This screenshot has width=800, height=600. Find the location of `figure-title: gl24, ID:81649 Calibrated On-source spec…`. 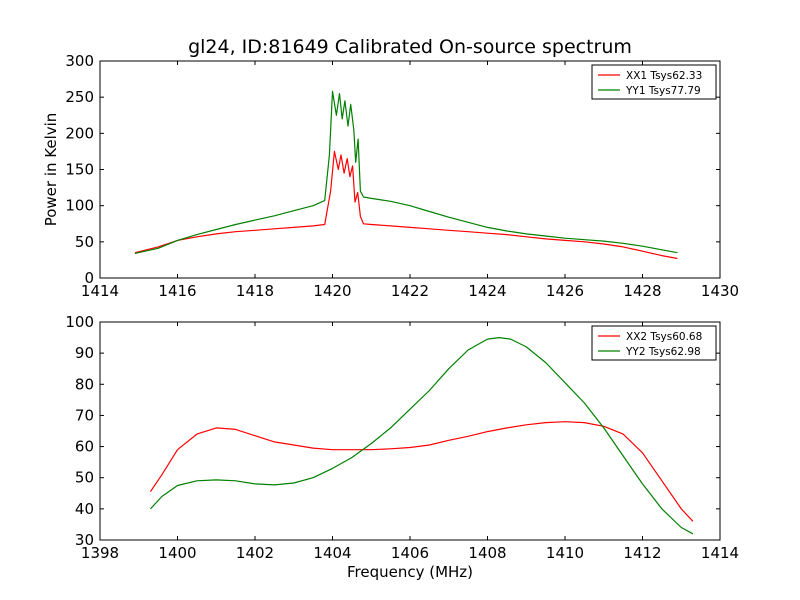

figure-title: gl24, ID:81649 Calibrated On-source spec… is located at coordinates (410, 47).